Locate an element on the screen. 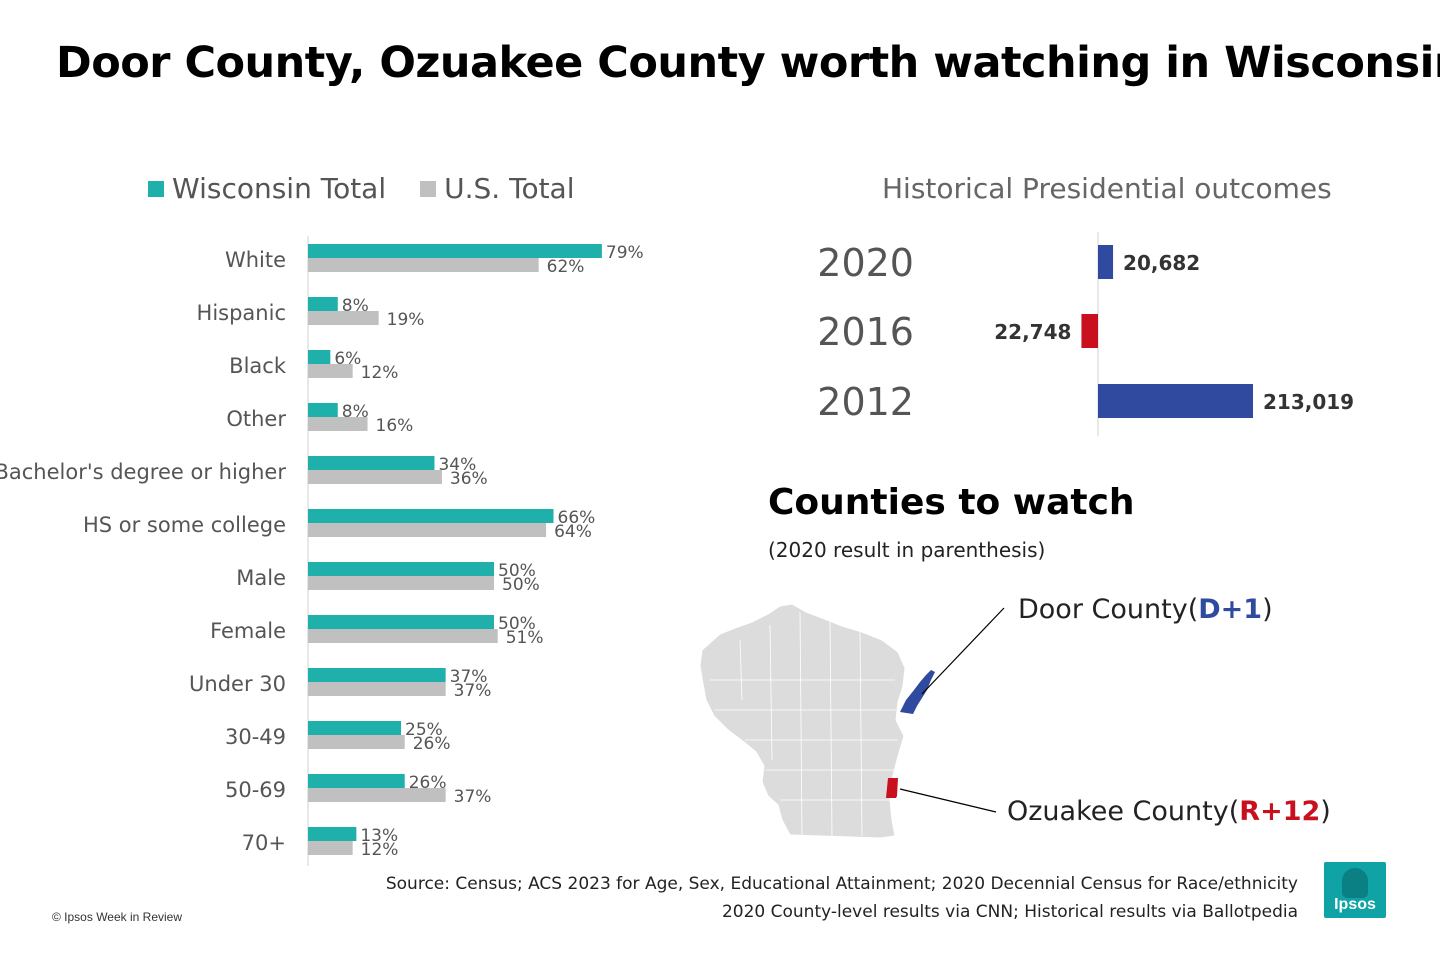 The image size is (1440, 960). legend-label-us: U.S. Total is located at coordinates (509, 188).